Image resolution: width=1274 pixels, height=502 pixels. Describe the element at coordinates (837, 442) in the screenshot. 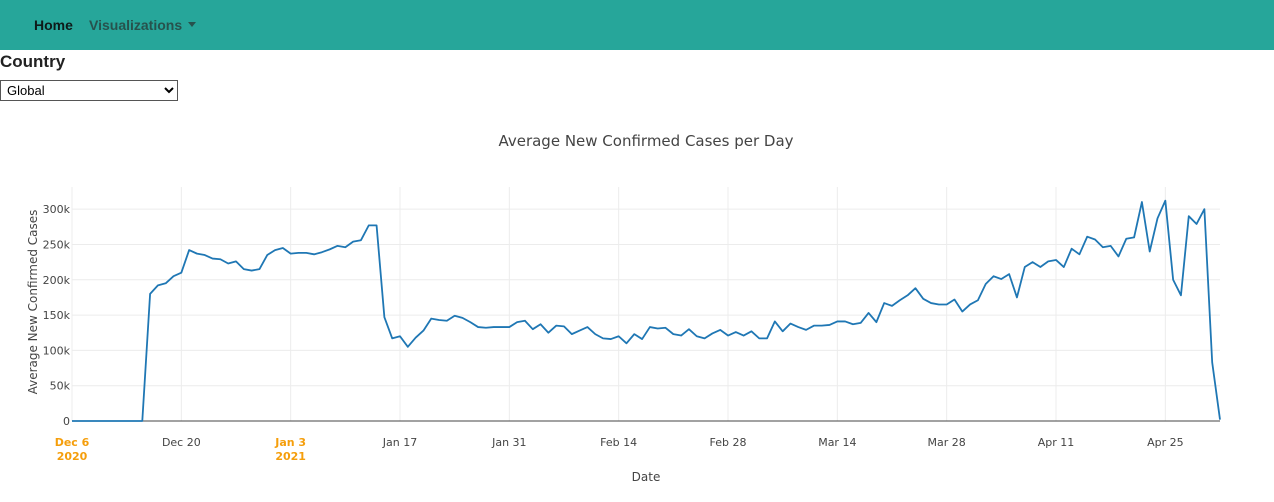

I see `x-tick-label: Mar 14` at that location.